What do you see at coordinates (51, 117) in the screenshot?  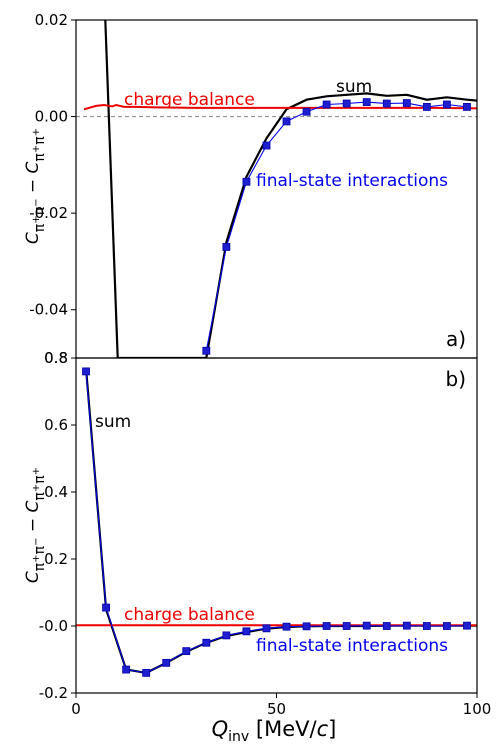 I see `y-tick-label: 0.00` at bounding box center [51, 117].